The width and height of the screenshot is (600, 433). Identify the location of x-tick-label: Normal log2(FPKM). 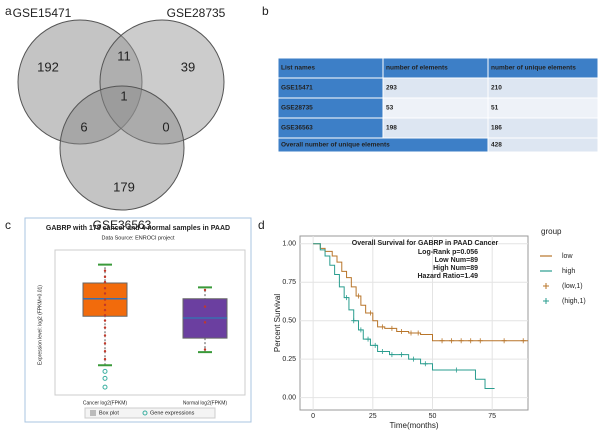
(205, 403).